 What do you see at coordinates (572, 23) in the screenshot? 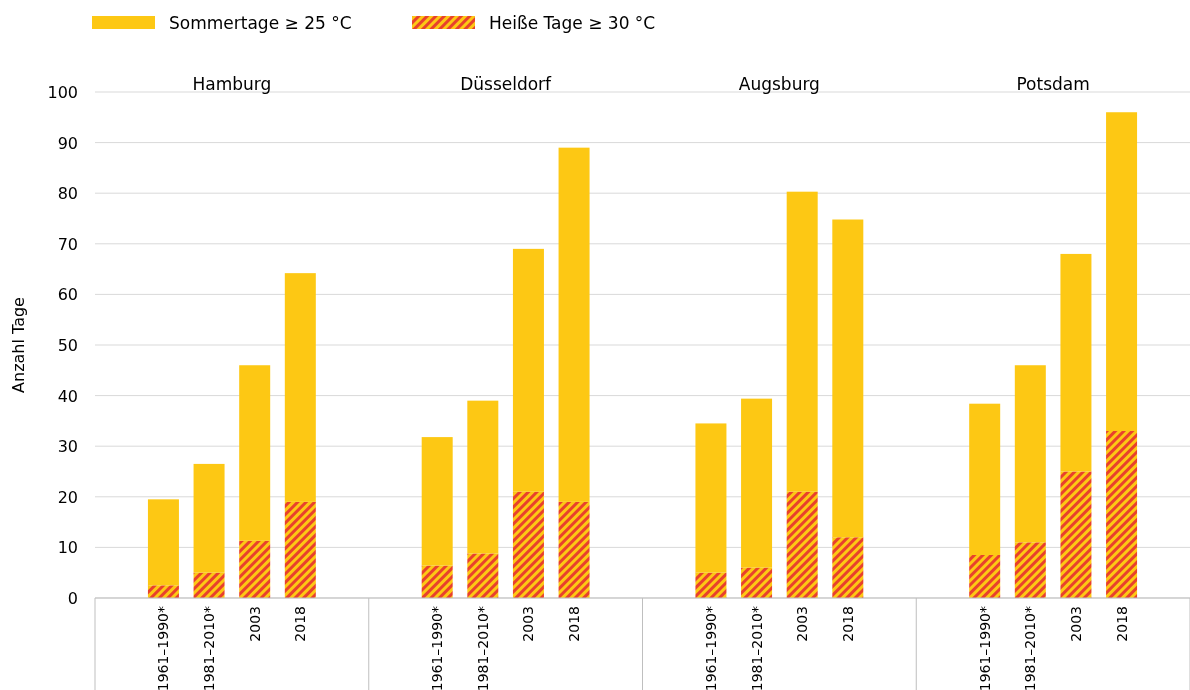
I see `legend-label: Heiße Tage ≥ 30 °C` at bounding box center [572, 23].